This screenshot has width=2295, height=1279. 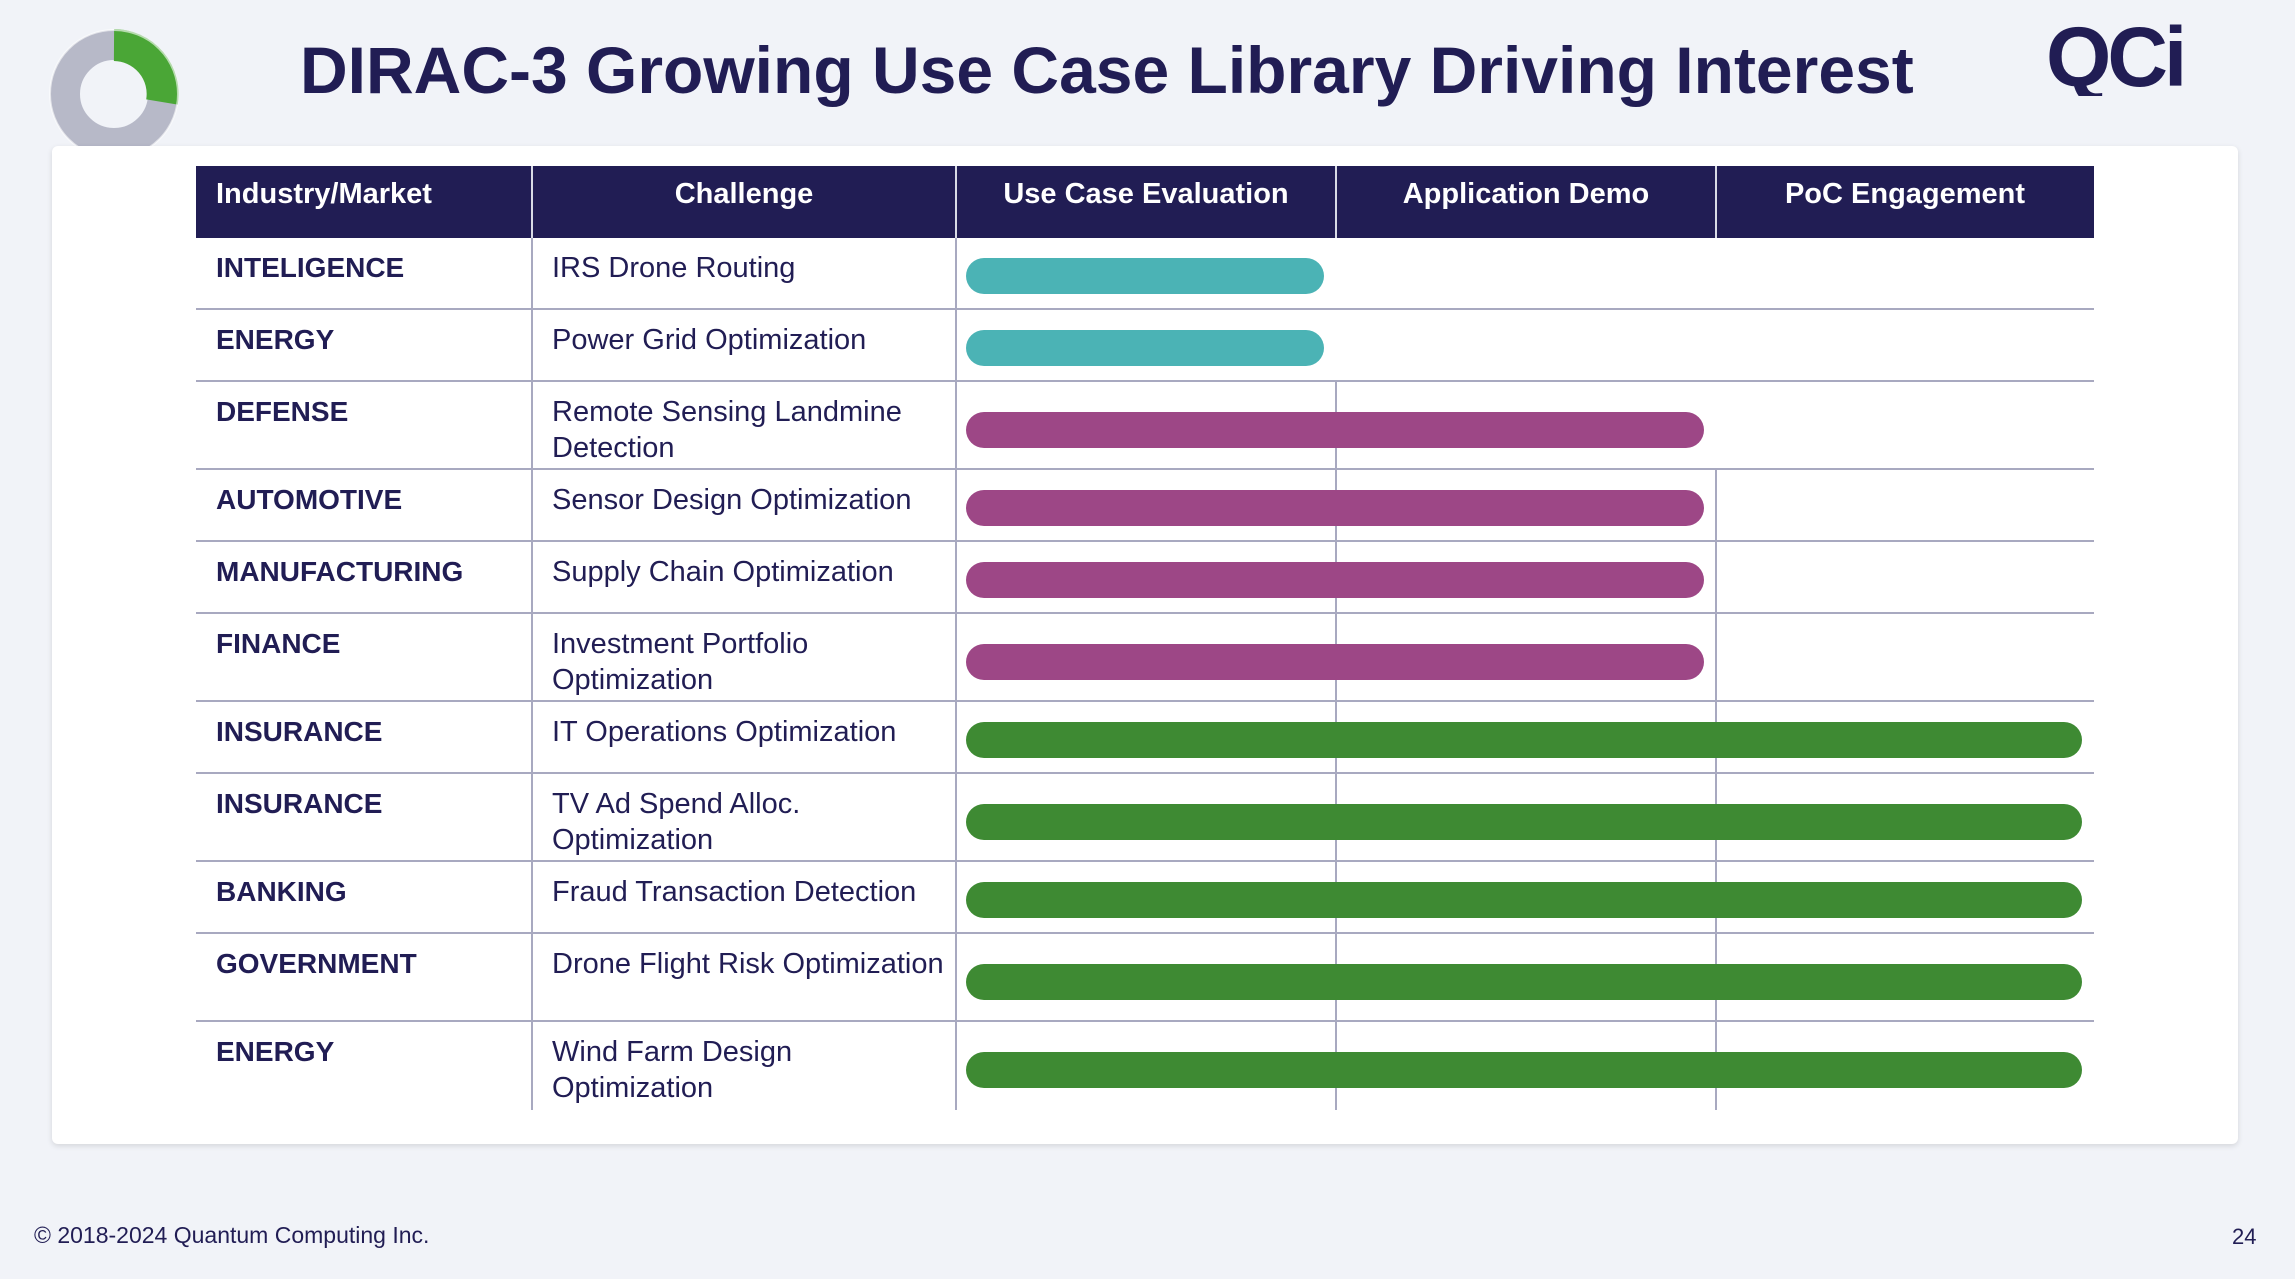 What do you see at coordinates (709, 340) in the screenshot?
I see `challenge-cell: Power Grid Optimization` at bounding box center [709, 340].